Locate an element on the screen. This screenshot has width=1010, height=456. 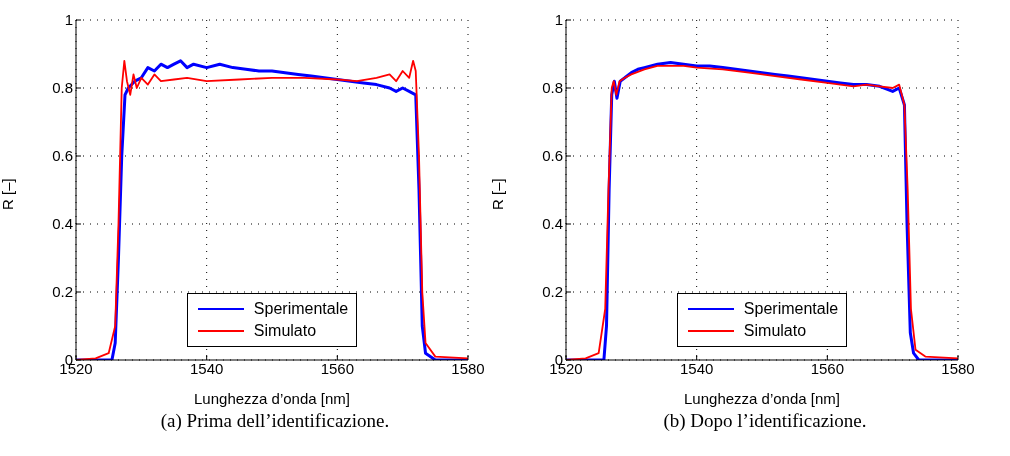
text: (b) Dopo l’identificazione. is located at coordinates (765, 421).